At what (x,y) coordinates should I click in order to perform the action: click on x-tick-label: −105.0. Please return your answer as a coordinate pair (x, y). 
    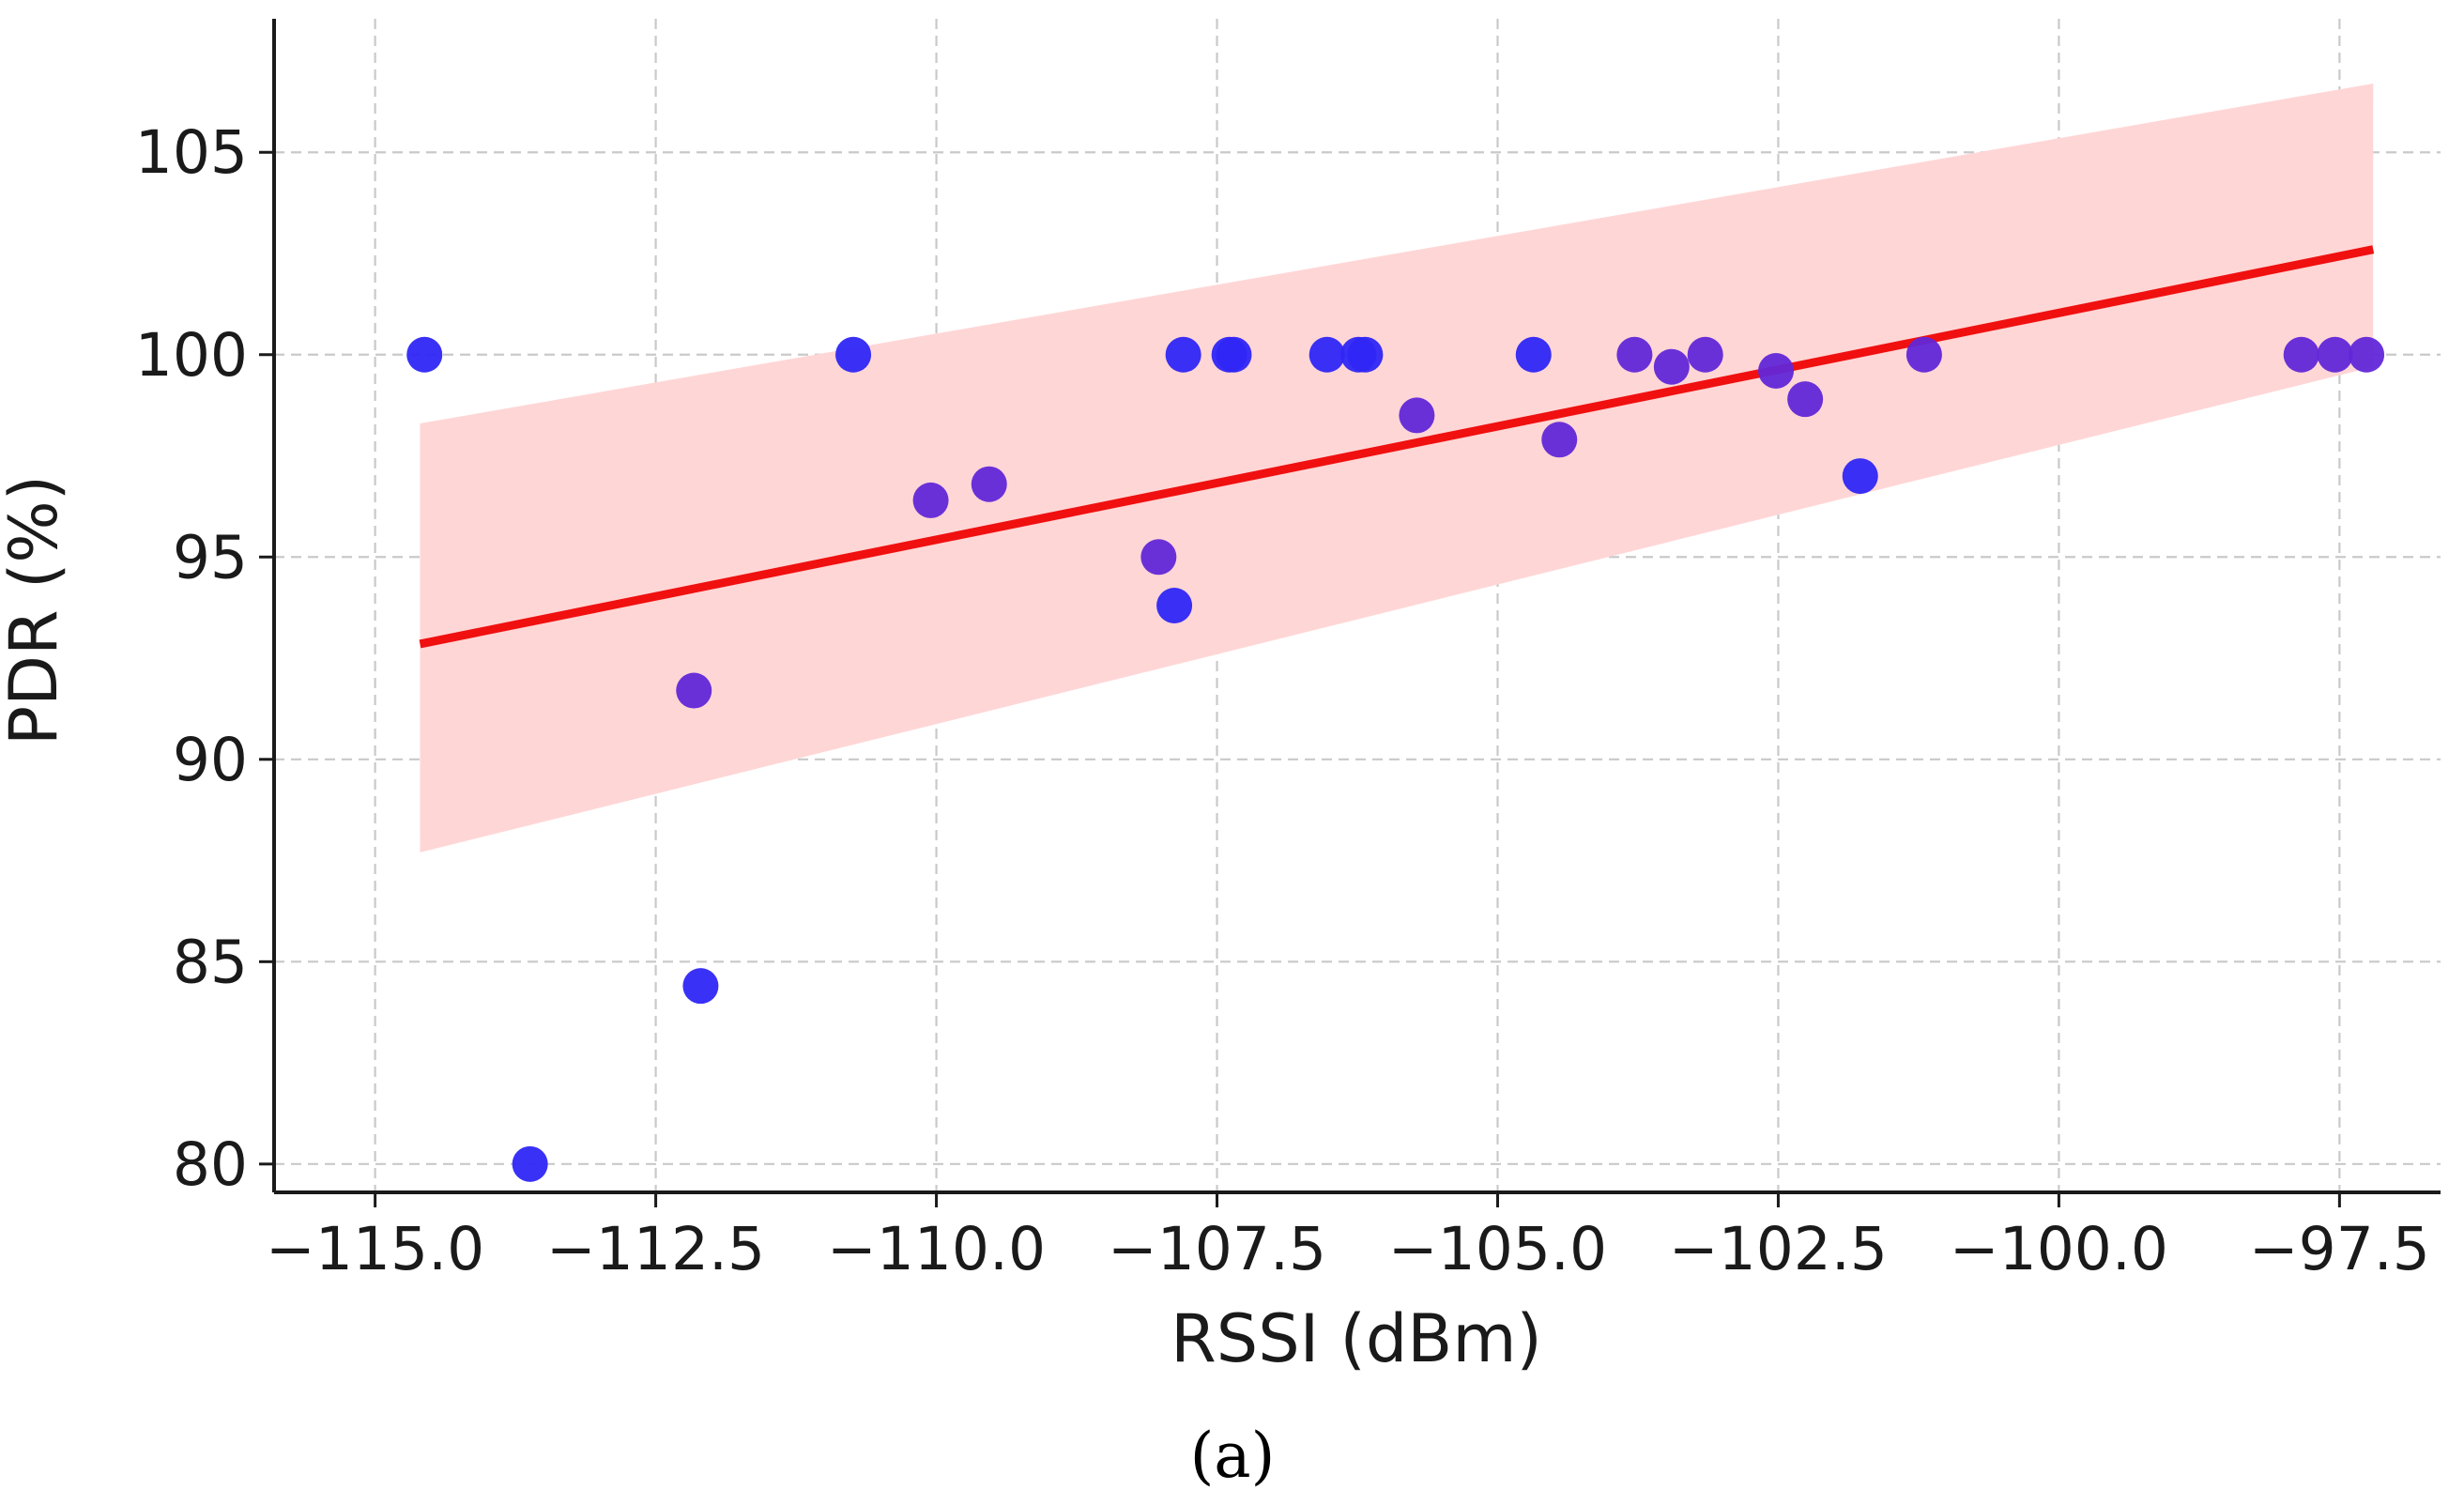
    Looking at the image, I should click on (1497, 1249).